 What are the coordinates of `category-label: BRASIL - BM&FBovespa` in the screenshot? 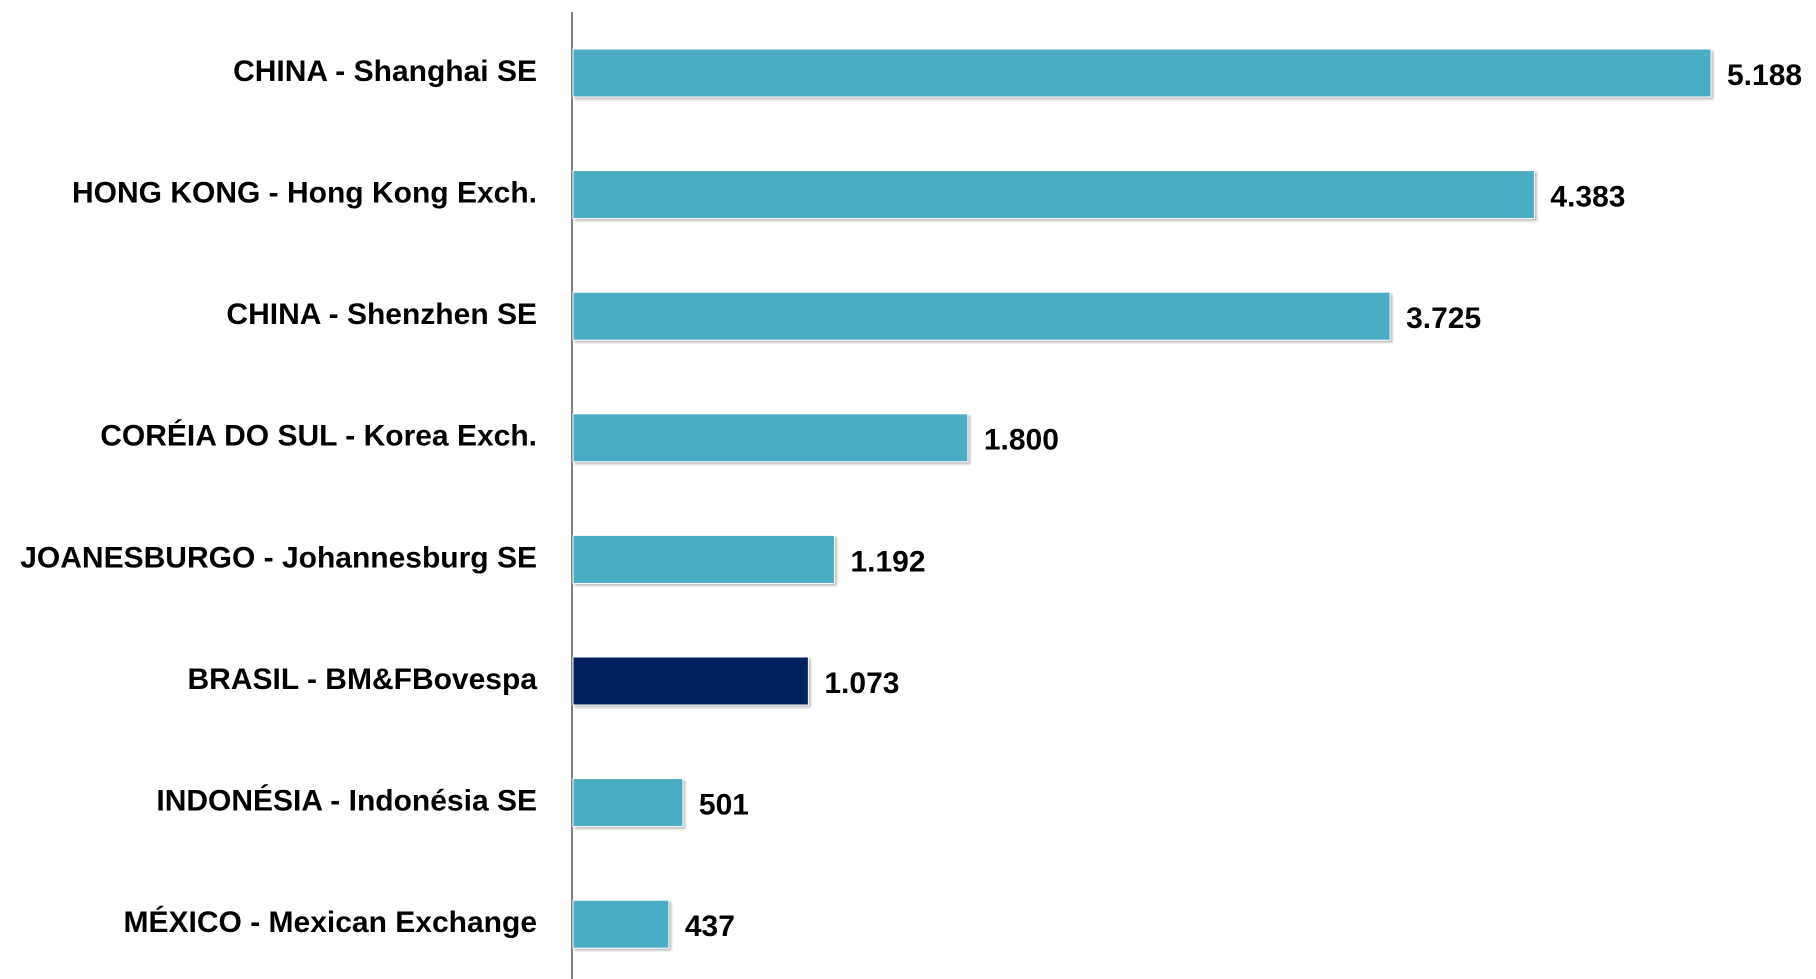 It's located at (363, 679).